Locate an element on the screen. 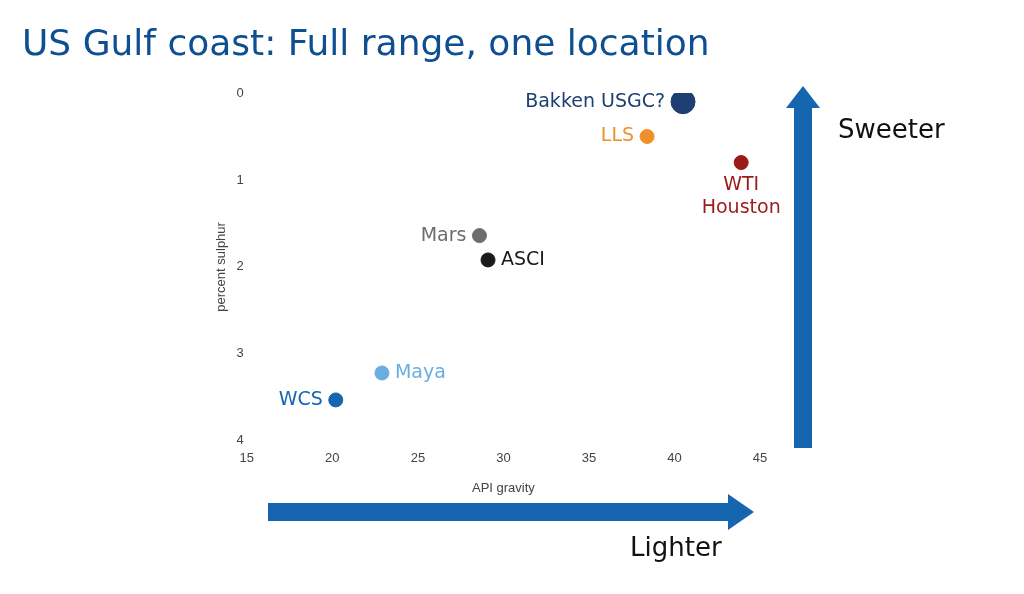 This screenshot has height=594, width=1024. x-tick-label: 15 is located at coordinates (247, 458).